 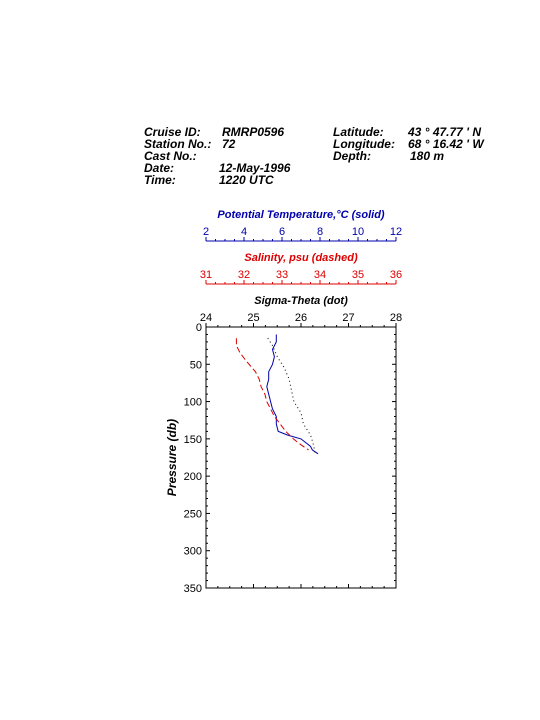 I want to click on plot-frame, so click(x=301, y=457).